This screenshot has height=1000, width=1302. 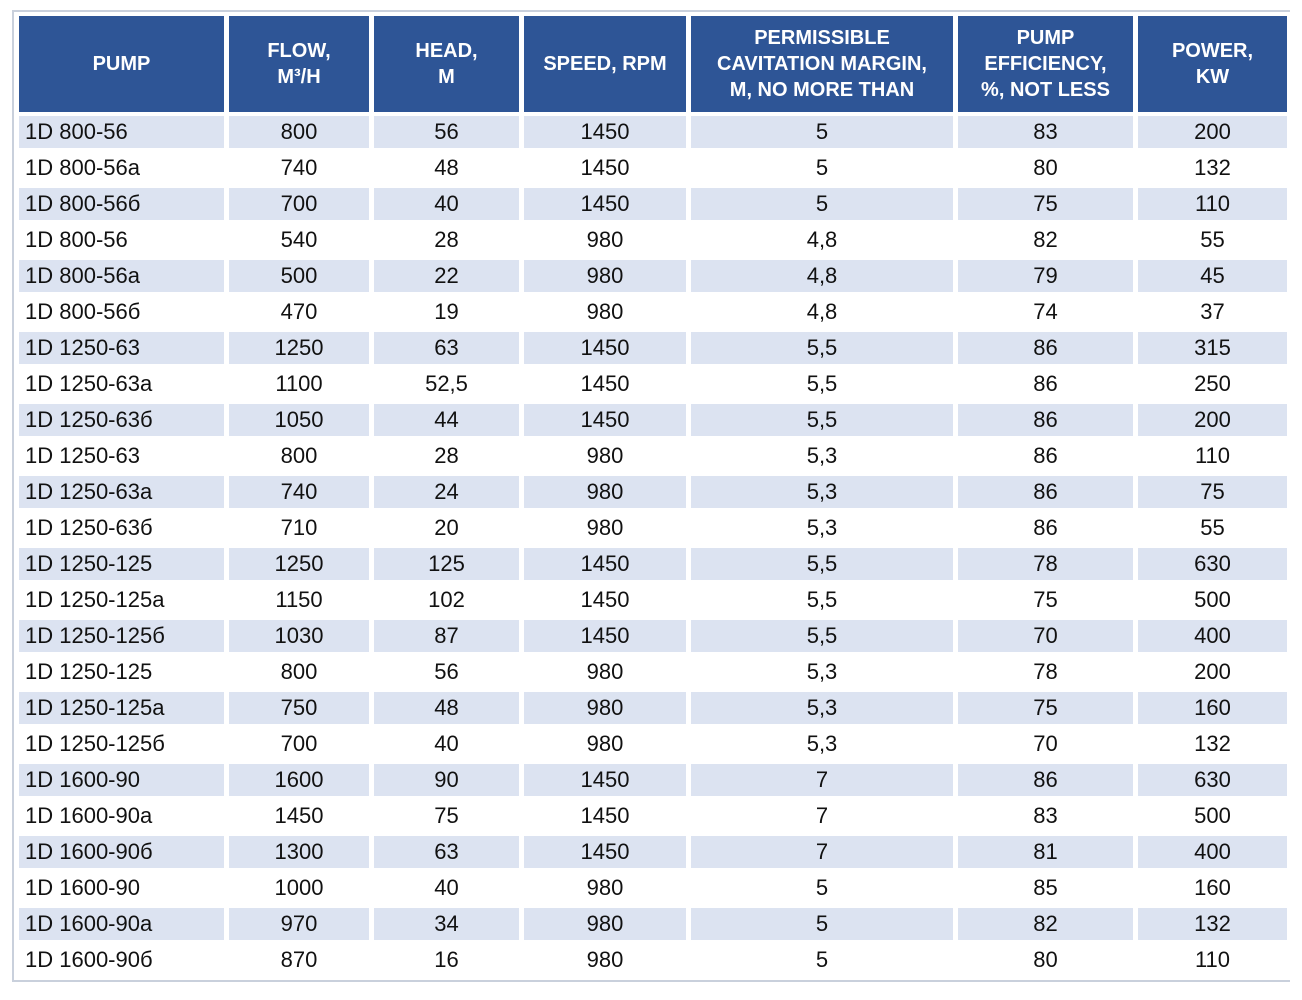 I want to click on cell-head: 87, so click(x=446, y=636).